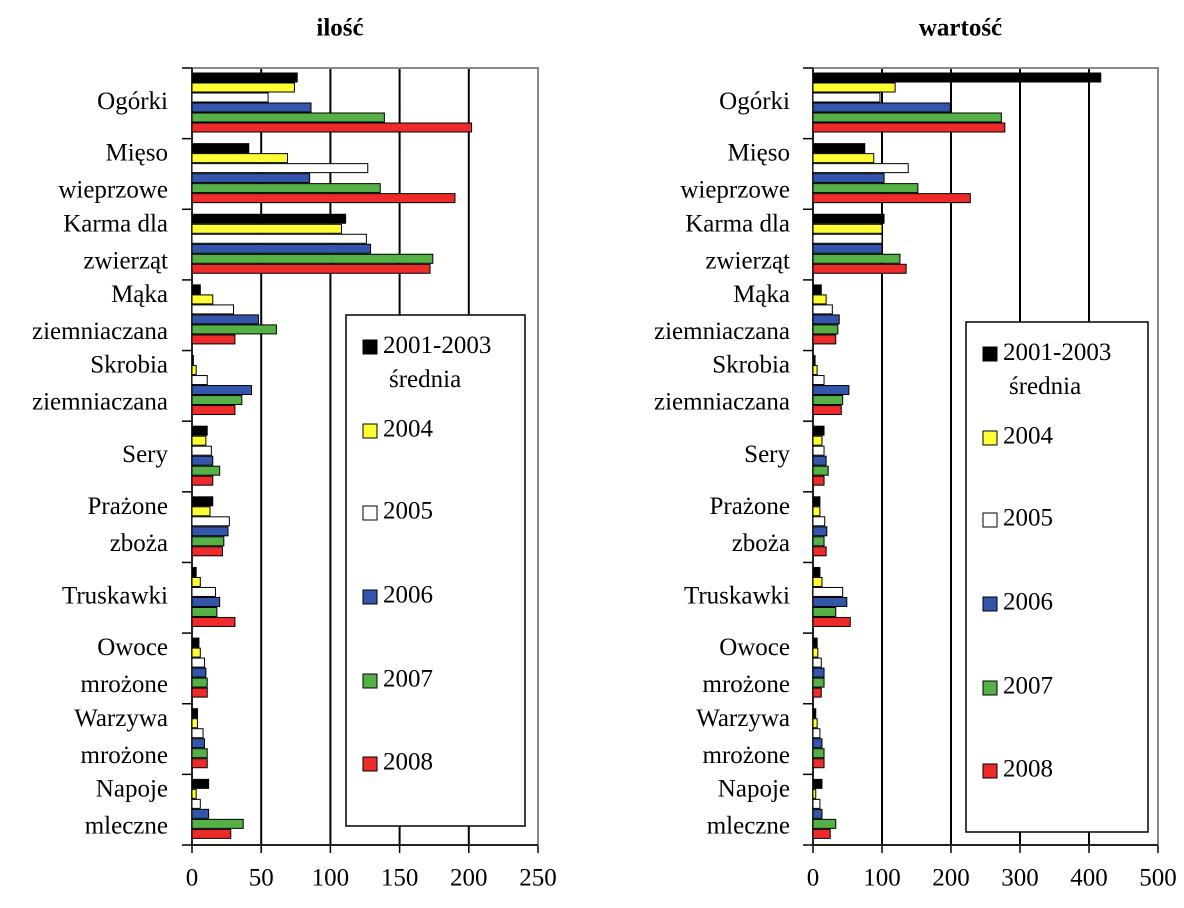 The image size is (1184, 908). What do you see at coordinates (469, 878) in the screenshot?
I see `x-tick-label: 200` at bounding box center [469, 878].